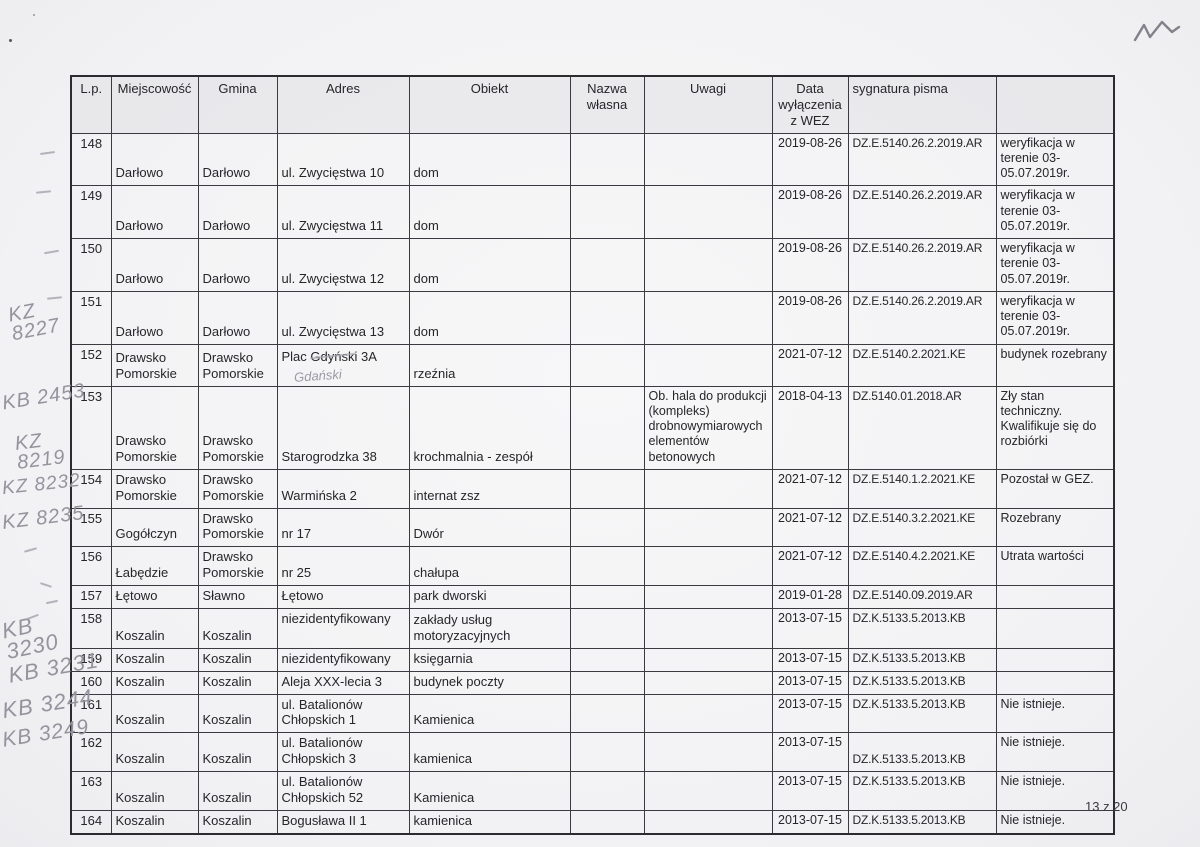 Image resolution: width=1200 pixels, height=847 pixels. What do you see at coordinates (1055, 566) in the screenshot?
I see `cell-status: Utrata wartości` at bounding box center [1055, 566].